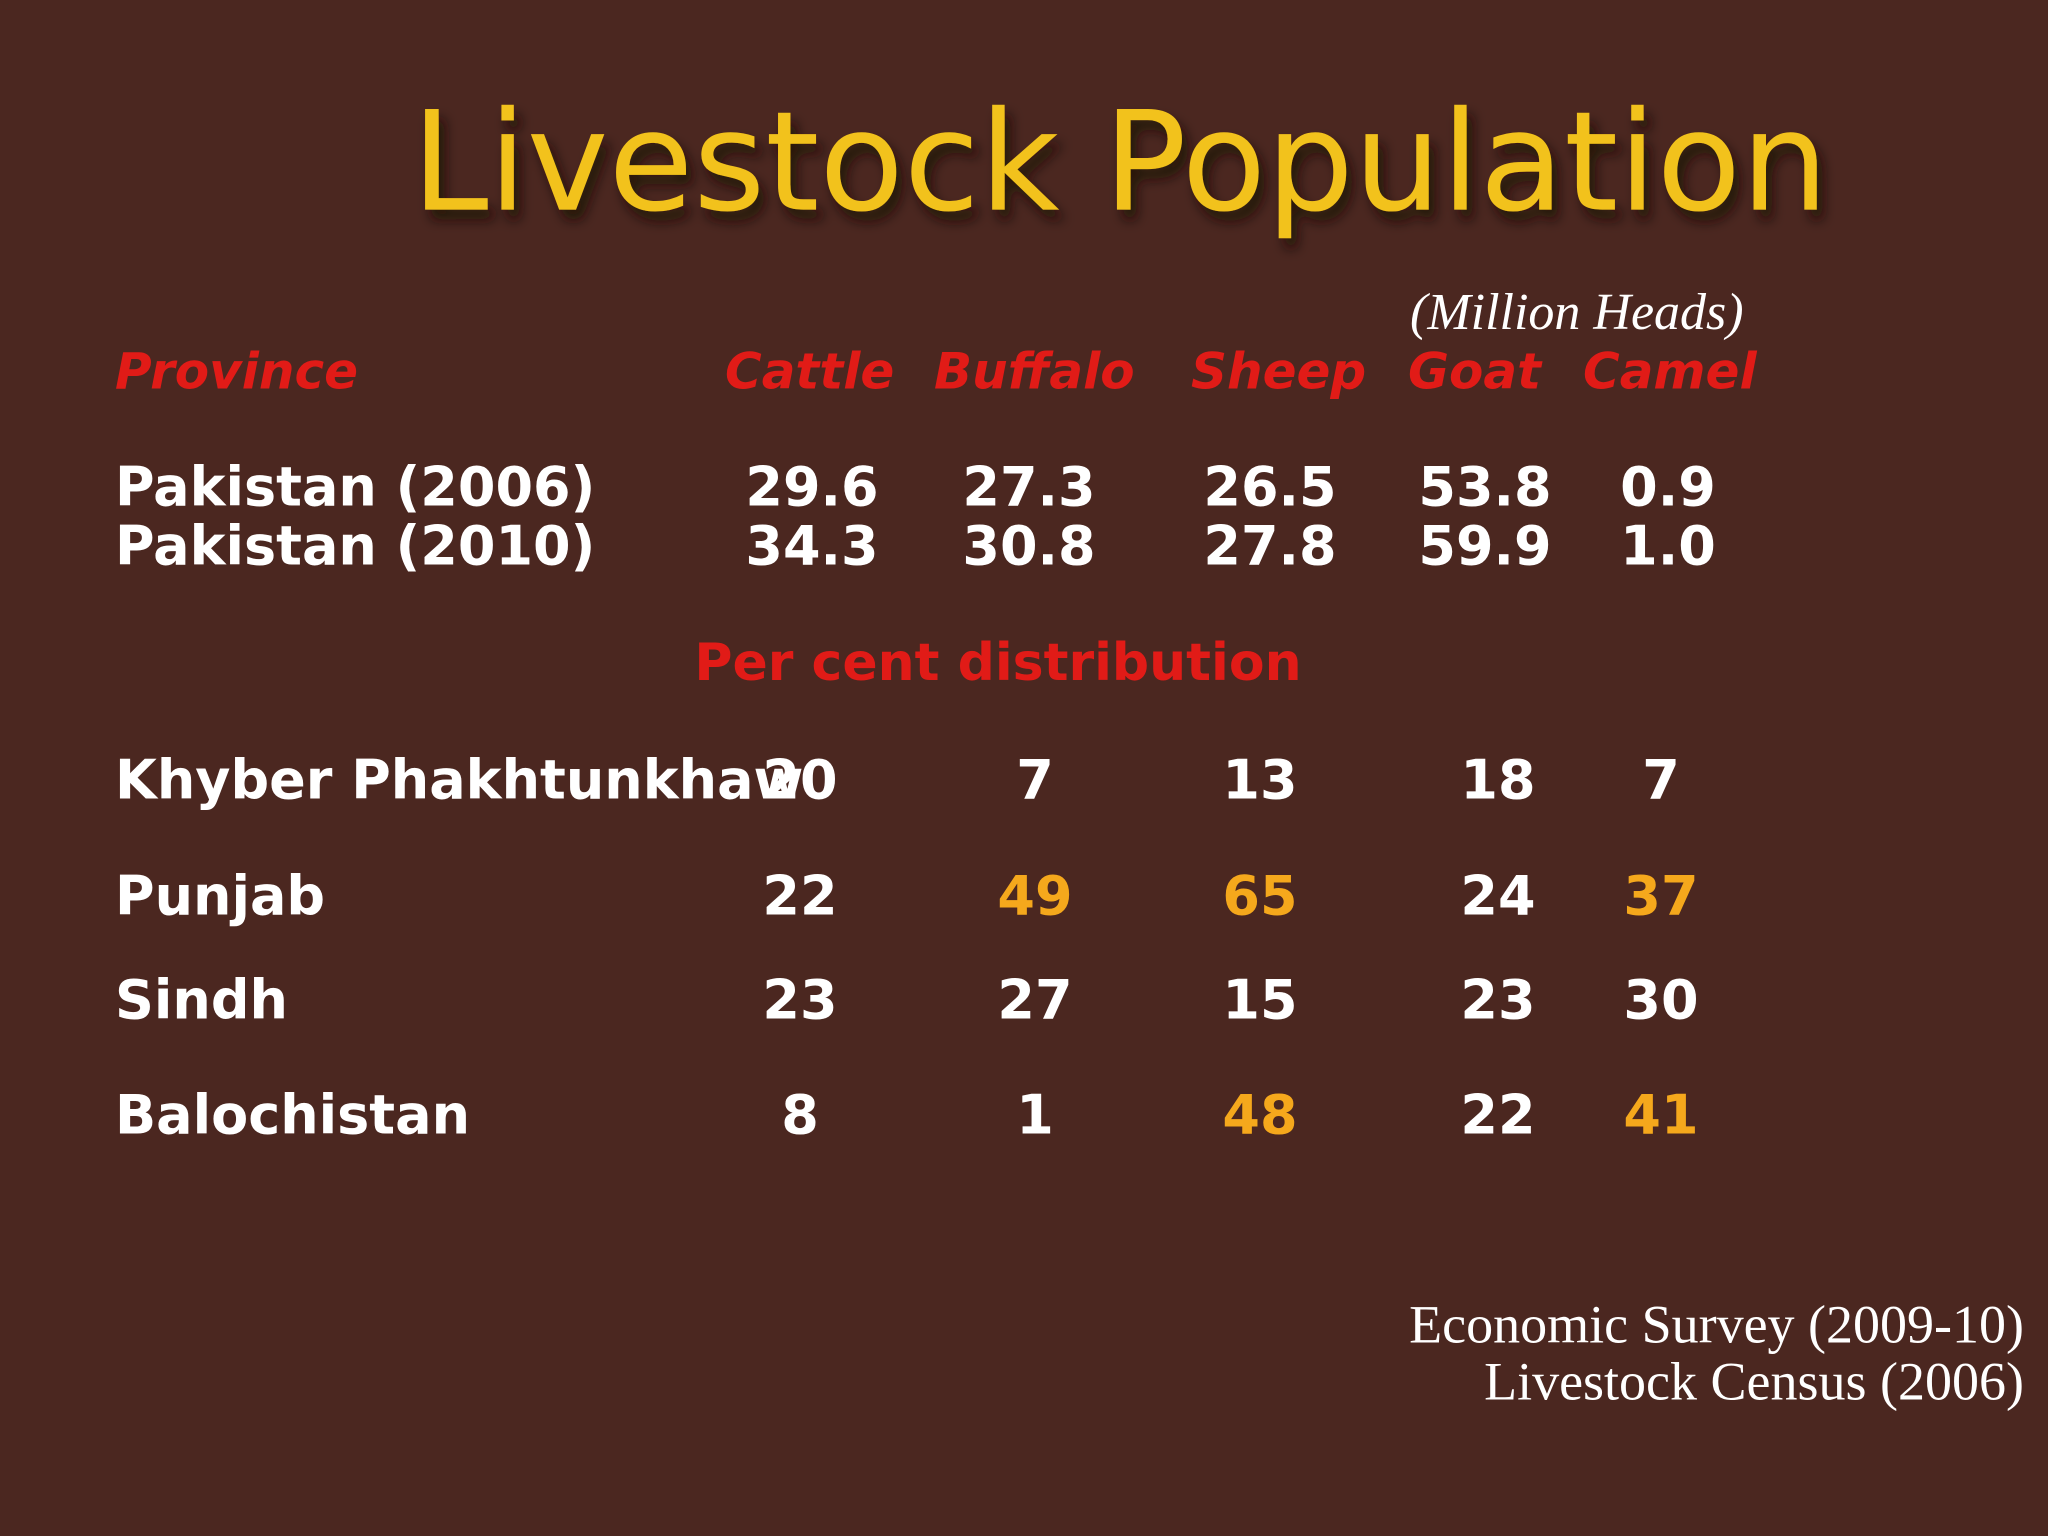 This screenshot has width=2048, height=1536. I want to click on column-header: Camel, so click(1670, 372).